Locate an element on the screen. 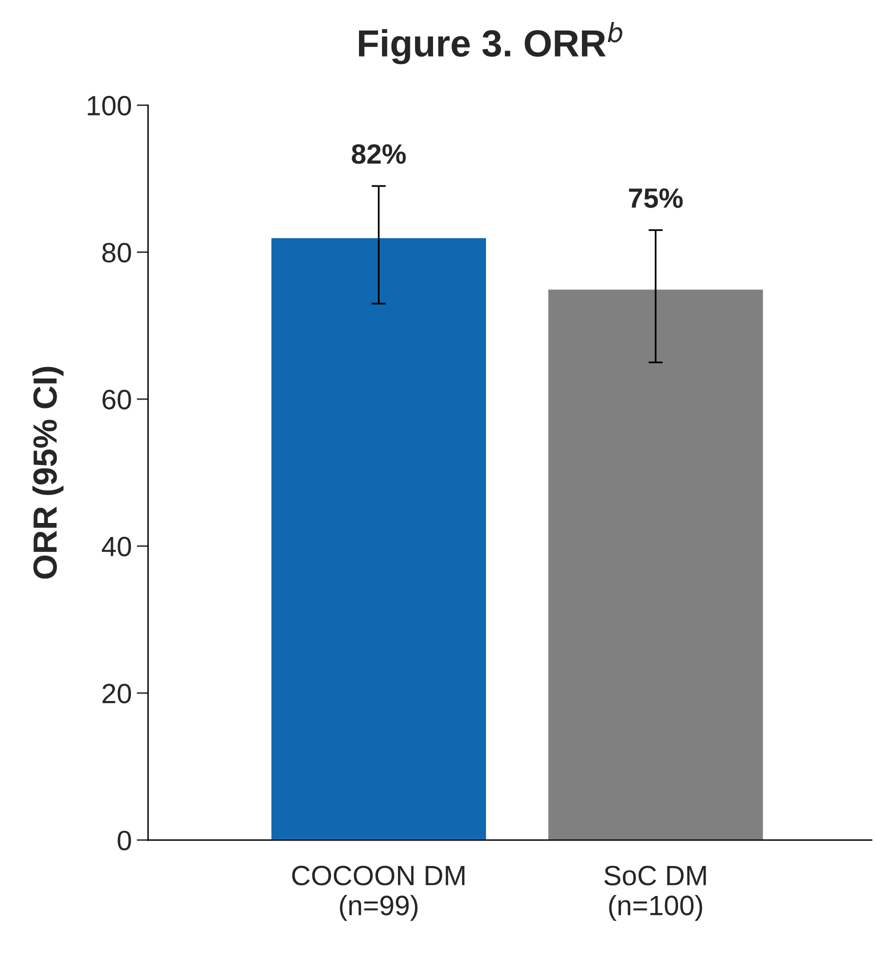 The width and height of the screenshot is (876, 965). chart-title: Figure 3. ORR$^{b}$ is located at coordinates (490, 43).